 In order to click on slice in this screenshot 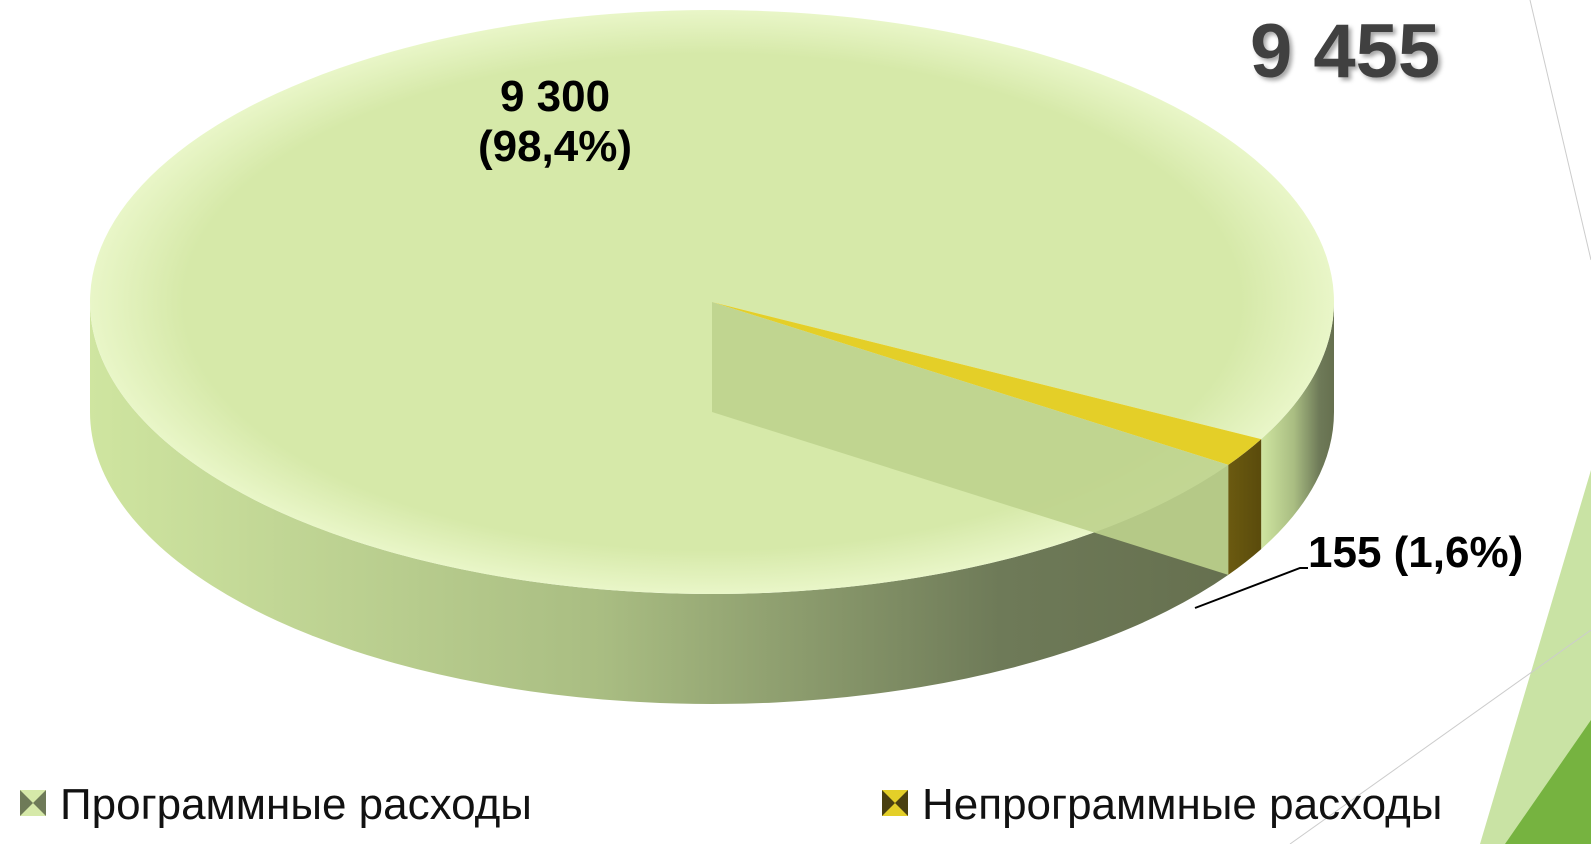, I will do `click(987, 383)`.